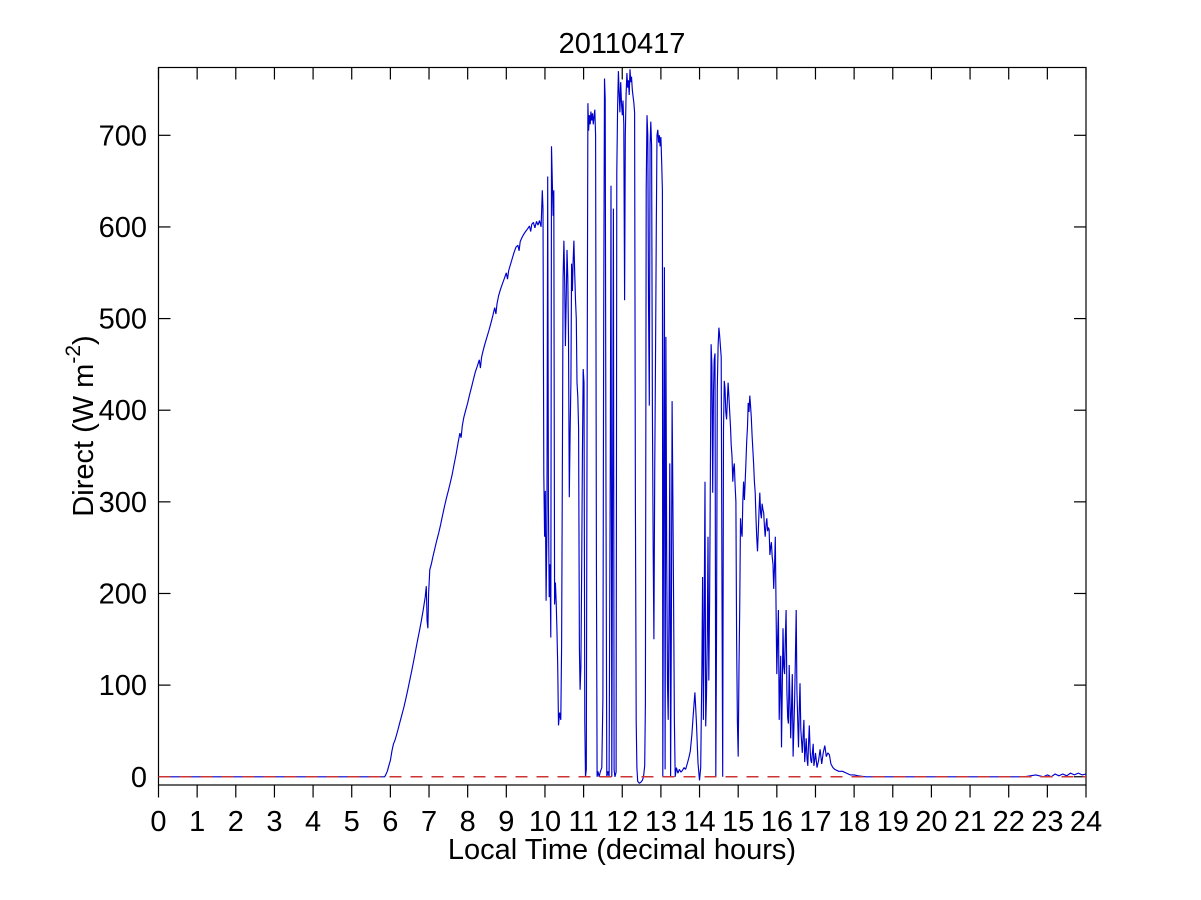 The image size is (1201, 900). What do you see at coordinates (622, 822) in the screenshot?
I see `svg-text: 12` at bounding box center [622, 822].